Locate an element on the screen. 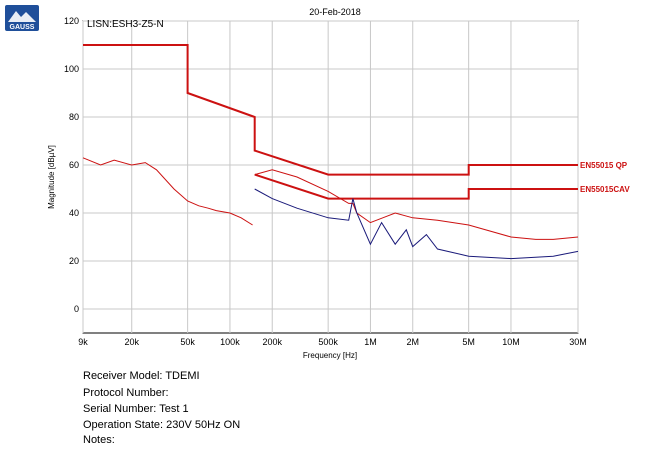 The image size is (671, 451). x-tick-label: 20k is located at coordinates (131, 342).